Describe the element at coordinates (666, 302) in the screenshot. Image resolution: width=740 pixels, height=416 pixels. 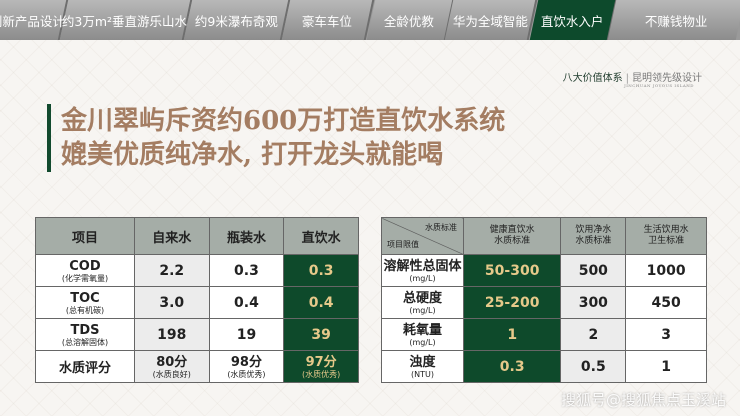
I see `cell: 450` at that location.